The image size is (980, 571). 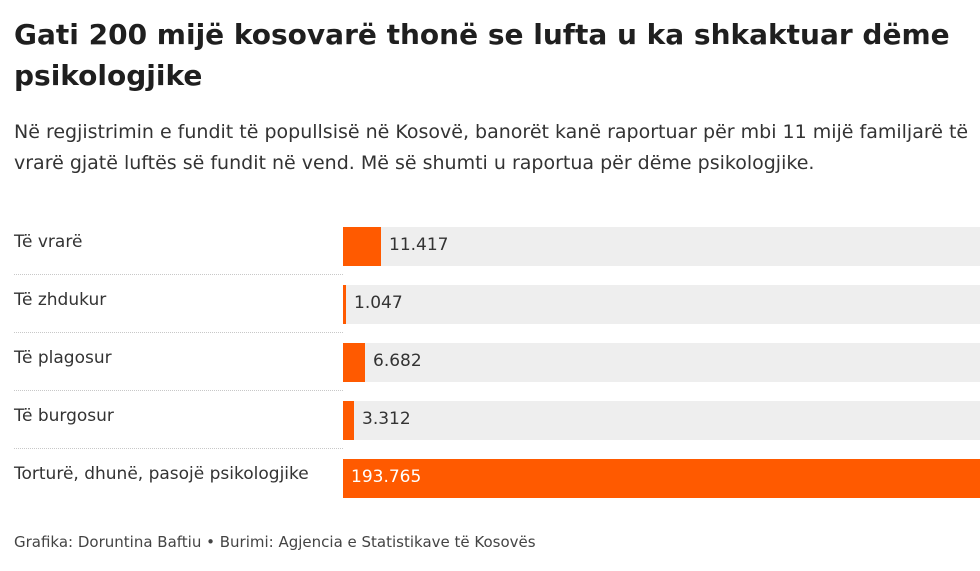 I want to click on bar-row: Të plagosur 6.682, so click(x=490, y=367).